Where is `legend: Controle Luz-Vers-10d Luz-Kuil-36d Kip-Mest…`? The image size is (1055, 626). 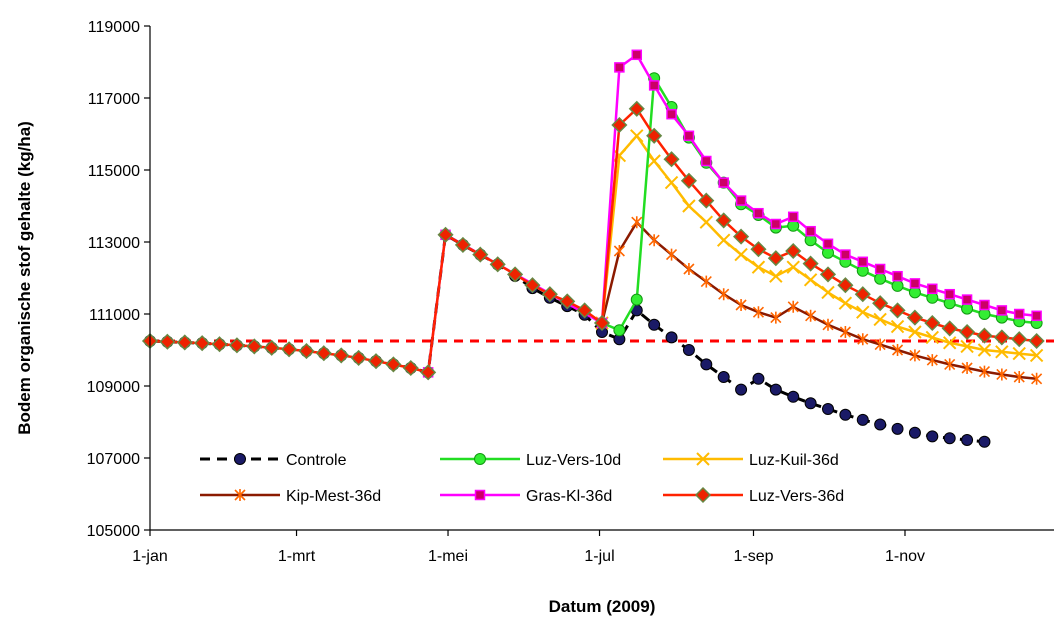 legend: Controle Luz-Vers-10d Luz-Kuil-36d Kip-Mest… is located at coordinates (522, 478).